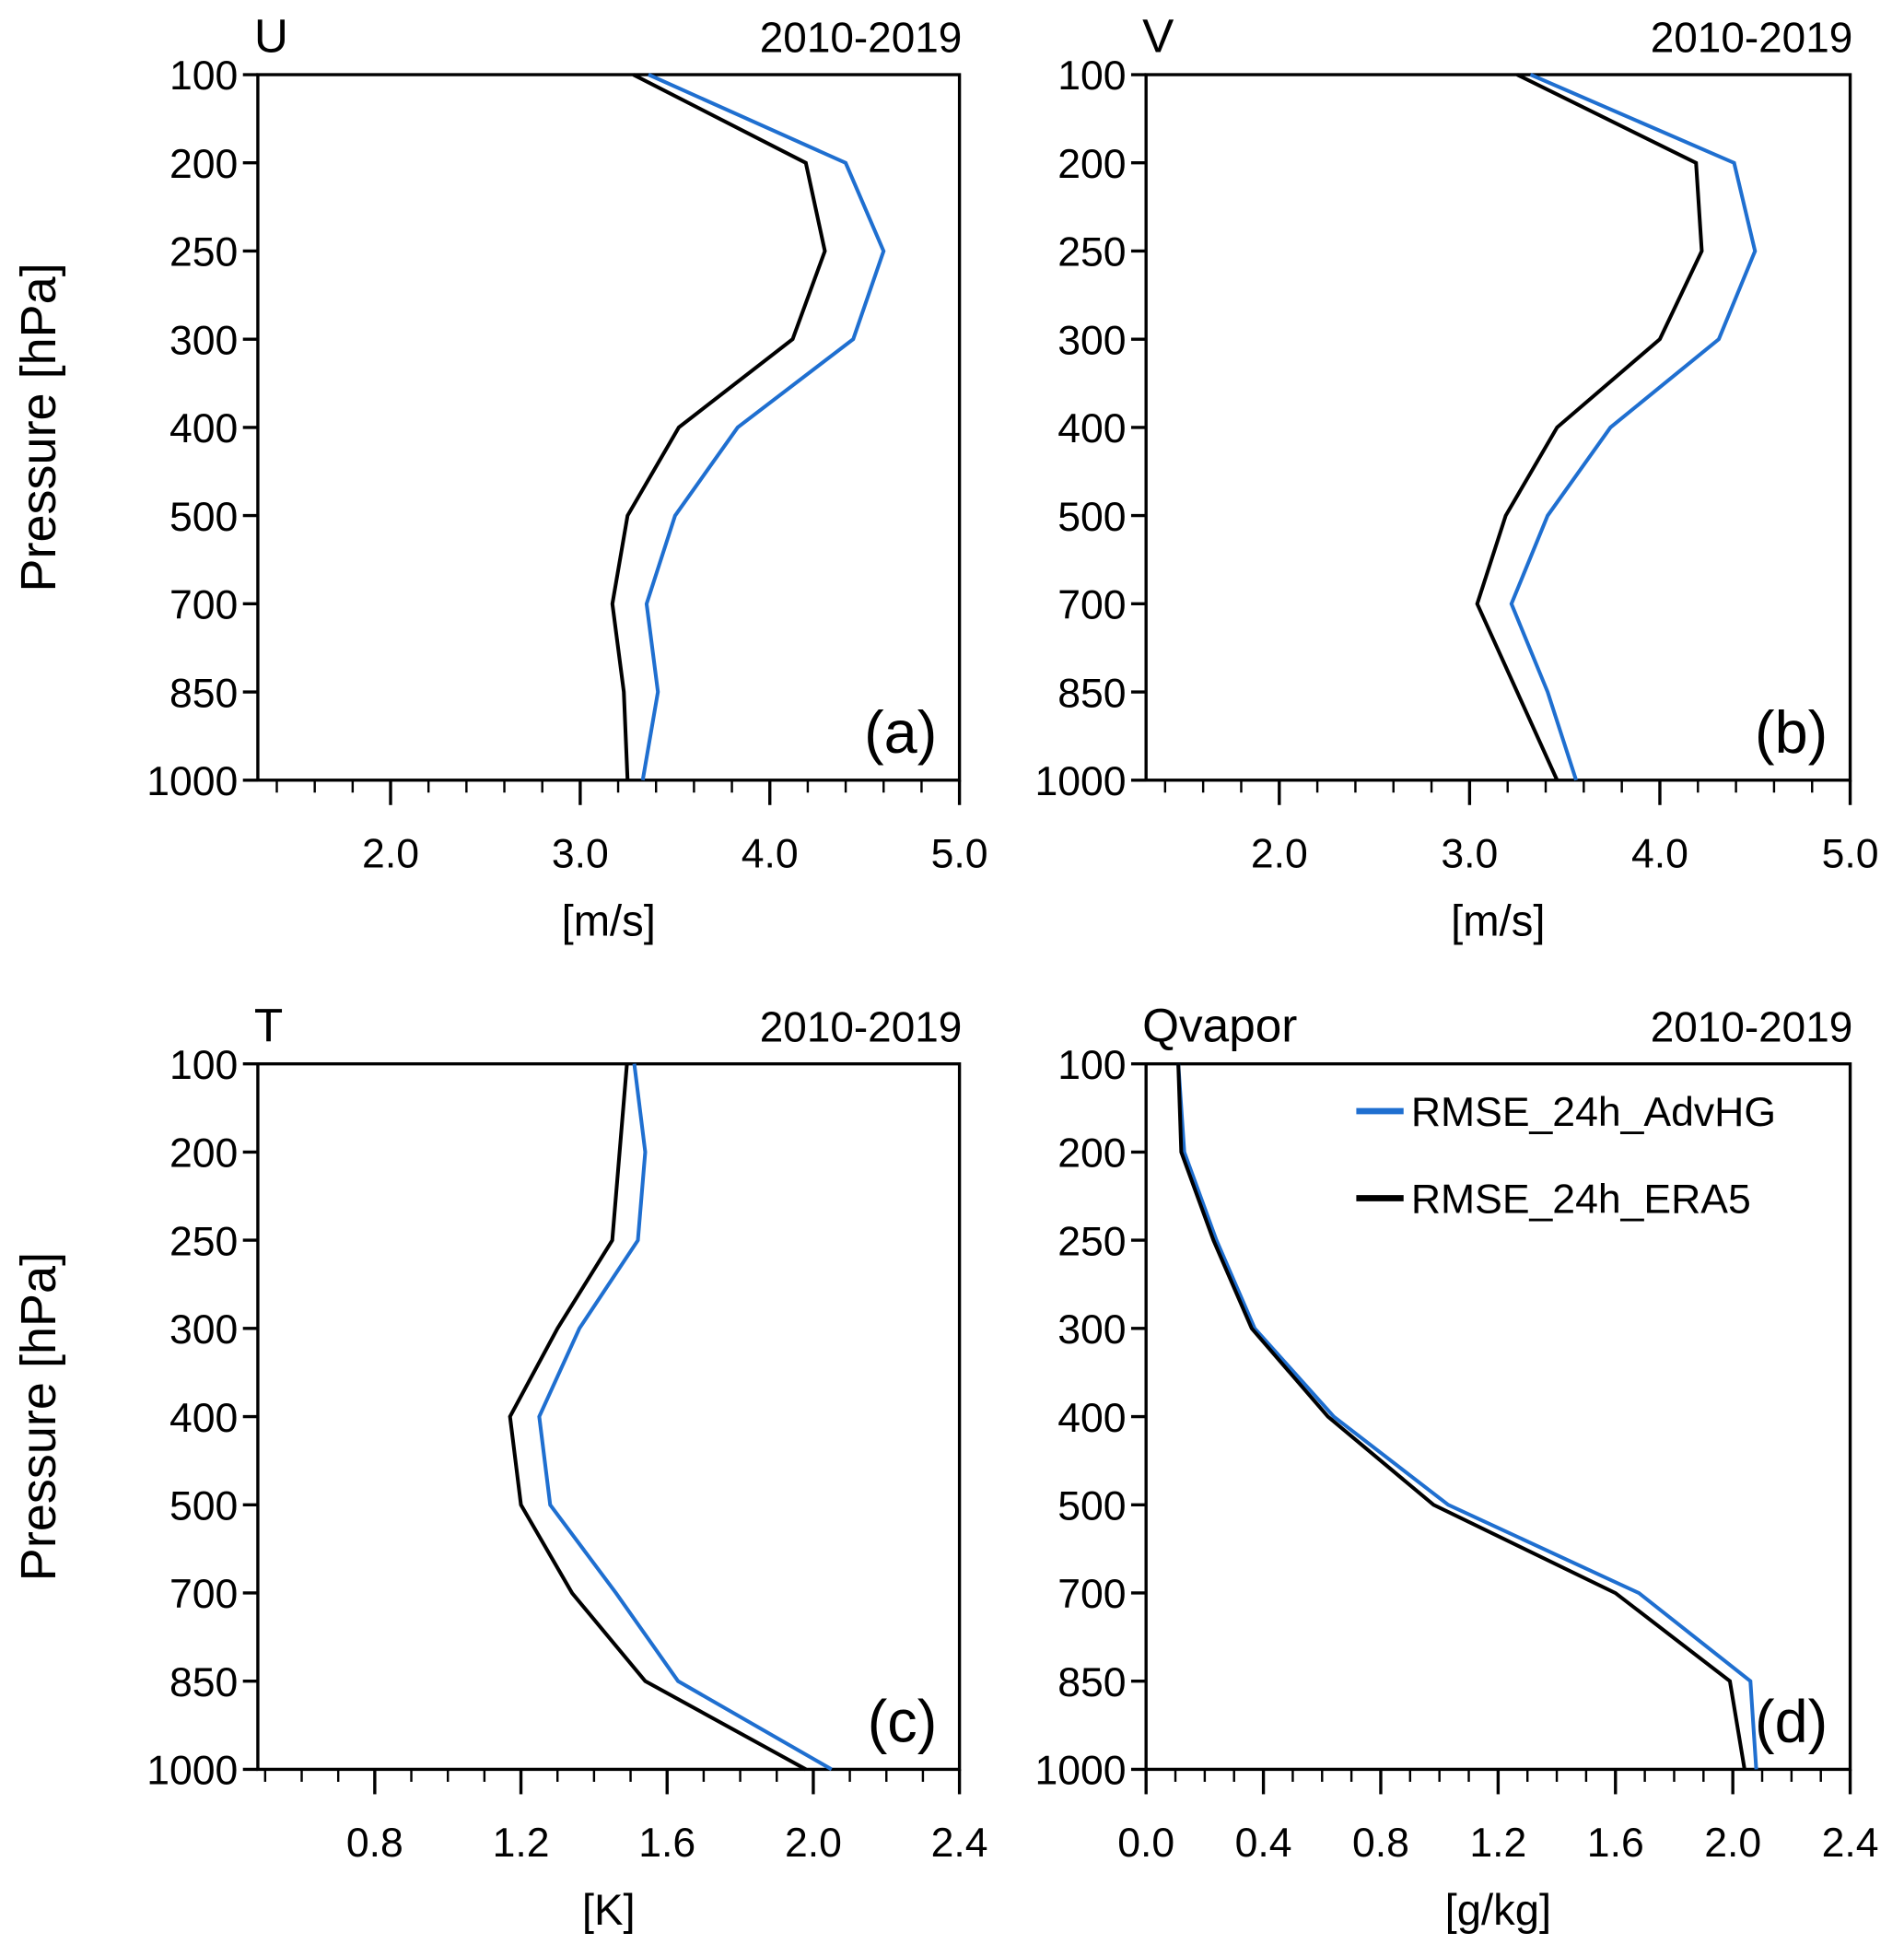 The width and height of the screenshot is (1904, 1956). What do you see at coordinates (900, 732) in the screenshot?
I see `panel-label: (a)` at bounding box center [900, 732].